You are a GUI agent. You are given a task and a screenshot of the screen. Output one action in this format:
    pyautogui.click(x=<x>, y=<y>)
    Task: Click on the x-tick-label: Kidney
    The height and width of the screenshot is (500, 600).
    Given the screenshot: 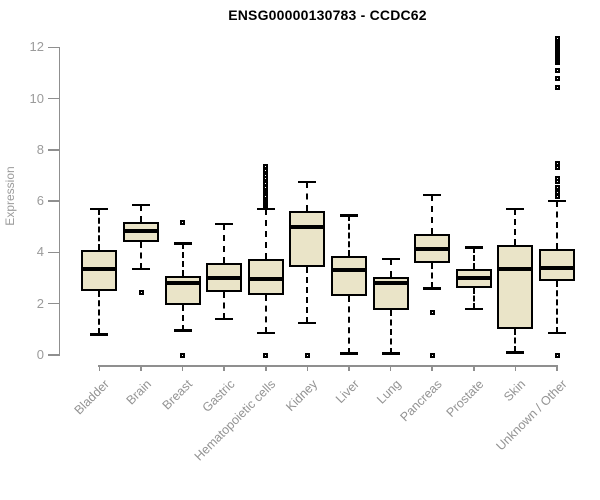 What is the action you would take?
    pyautogui.click(x=302, y=395)
    